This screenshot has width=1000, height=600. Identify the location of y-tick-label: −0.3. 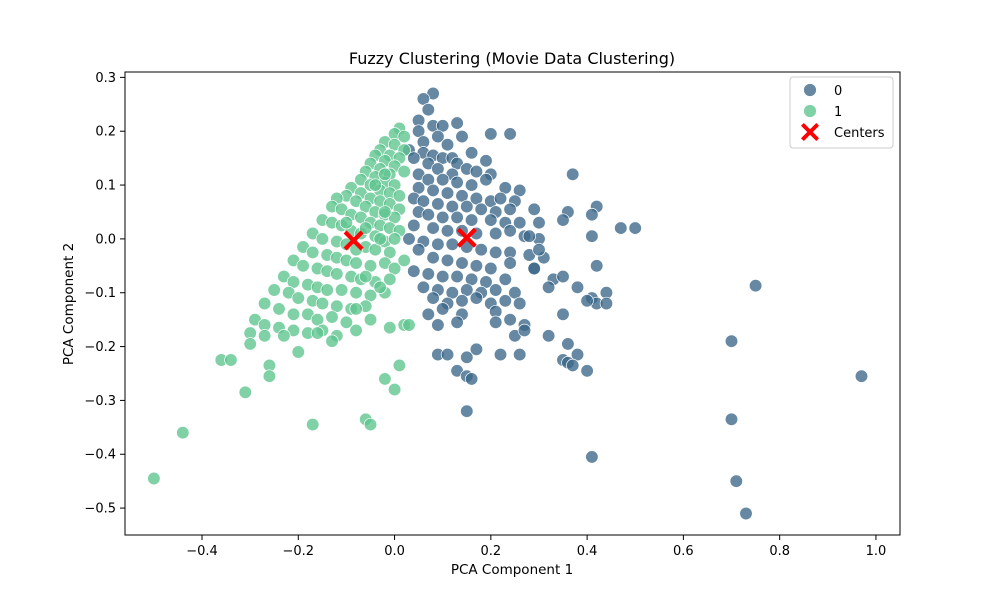
(100, 401).